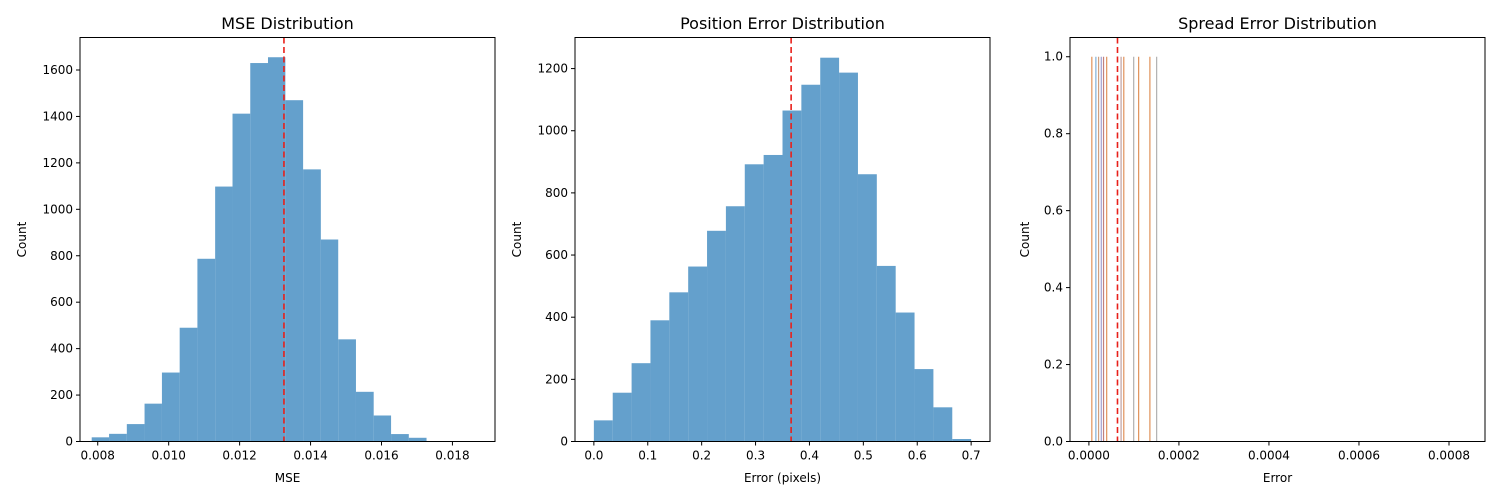  I want to click on position-ytick-label: 200, so click(556, 379).